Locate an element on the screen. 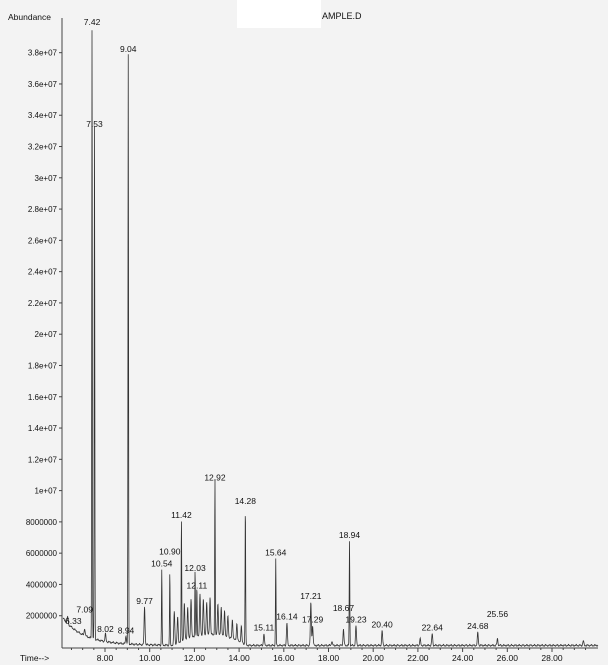 The image size is (608, 665). x-tick-label: 8.00 is located at coordinates (105, 658).